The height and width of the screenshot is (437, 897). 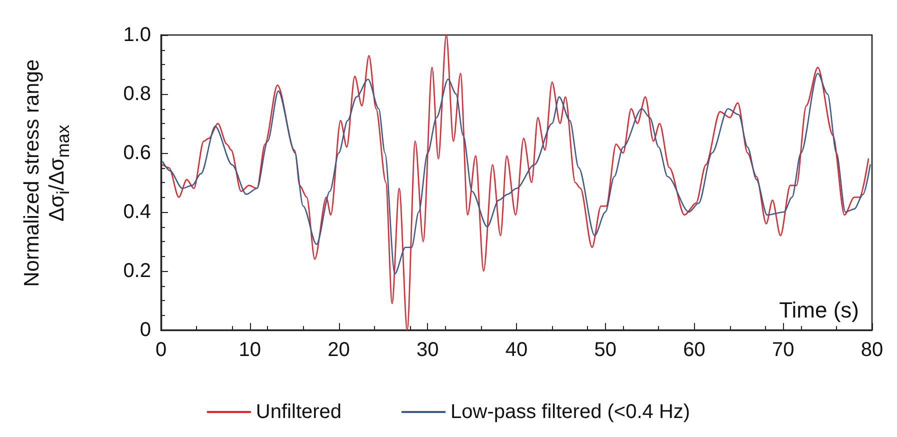 What do you see at coordinates (249, 350) in the screenshot?
I see `x-tick-label: 10` at bounding box center [249, 350].